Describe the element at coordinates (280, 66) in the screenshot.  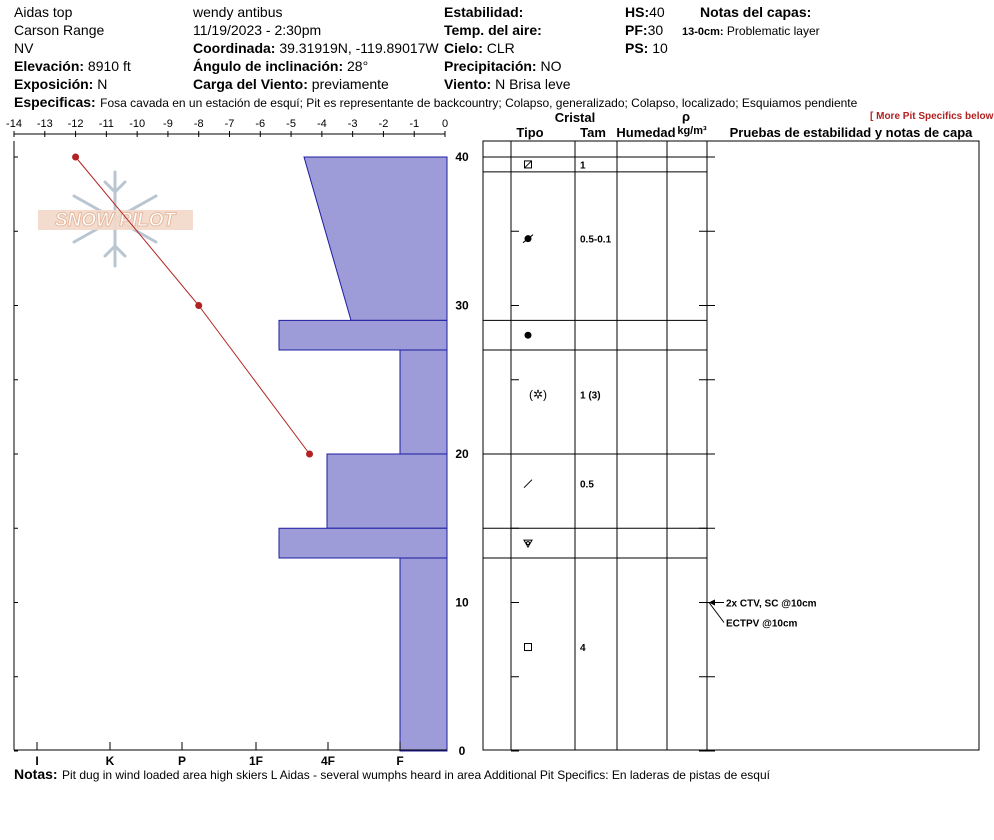
I see `slope-angle: Ángulo de inclinación: 28°` at that location.